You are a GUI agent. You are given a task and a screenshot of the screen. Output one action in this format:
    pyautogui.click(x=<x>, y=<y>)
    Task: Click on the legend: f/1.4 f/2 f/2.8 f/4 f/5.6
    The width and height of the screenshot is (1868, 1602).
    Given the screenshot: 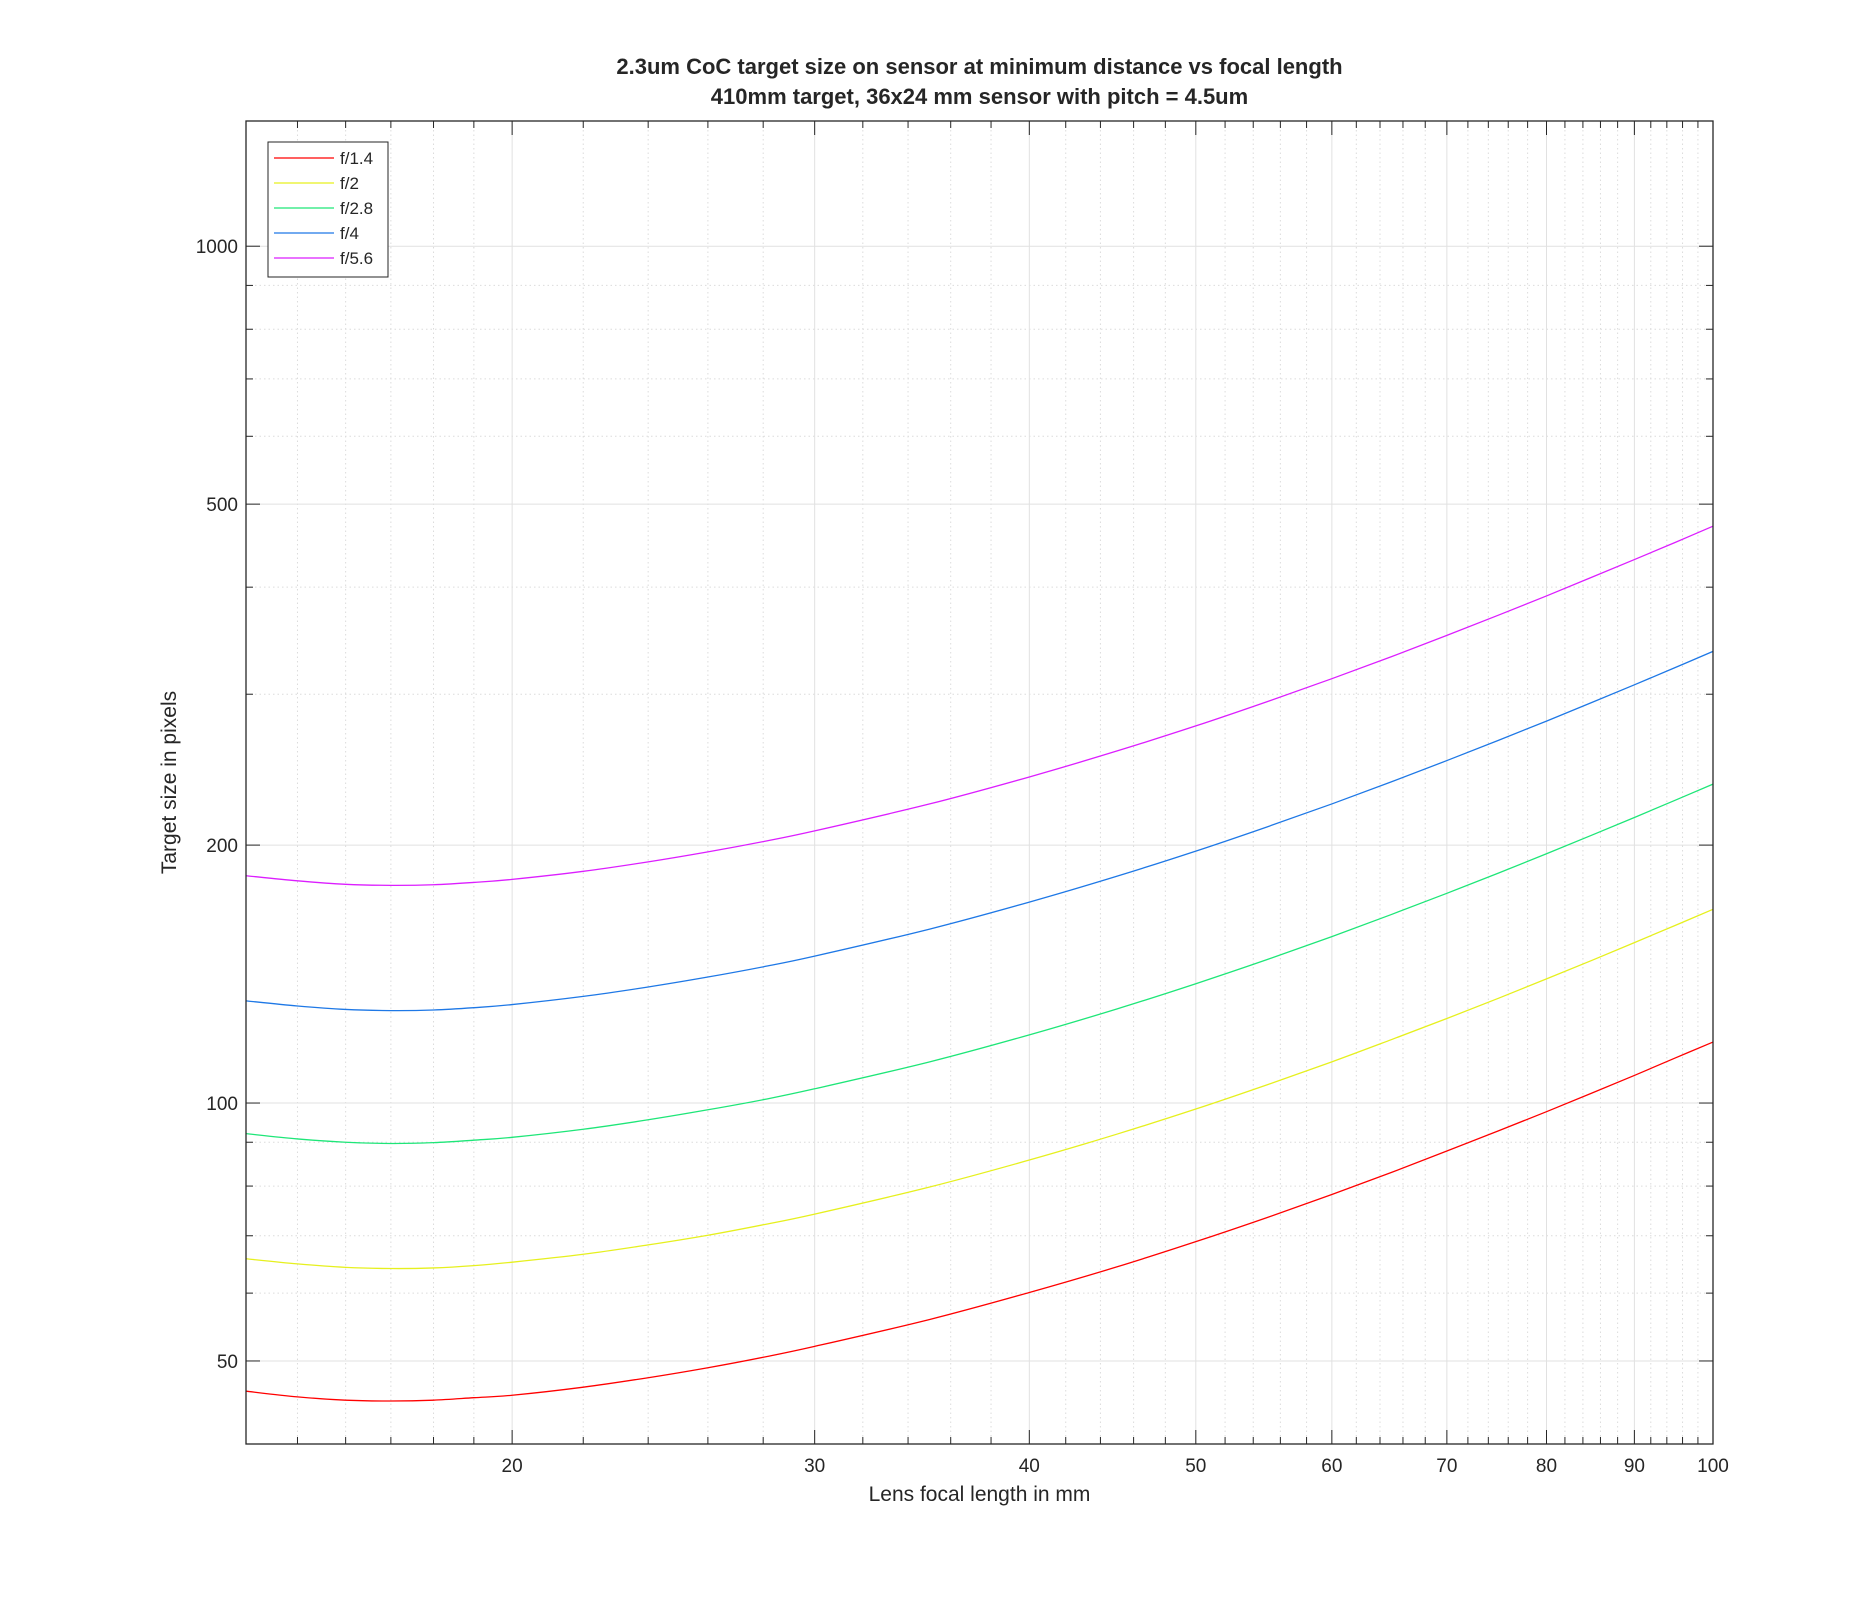 What is the action you would take?
    pyautogui.click(x=328, y=209)
    